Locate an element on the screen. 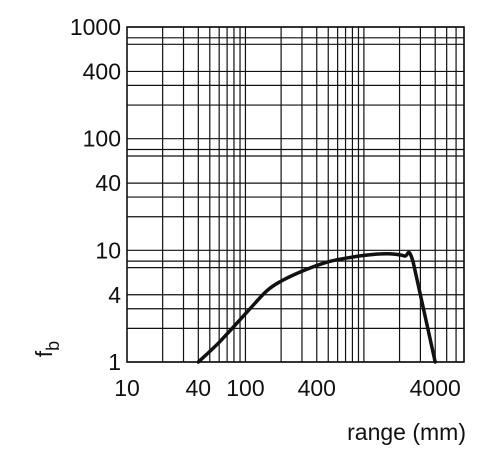  y-tick-label: 100 is located at coordinates (102, 139).